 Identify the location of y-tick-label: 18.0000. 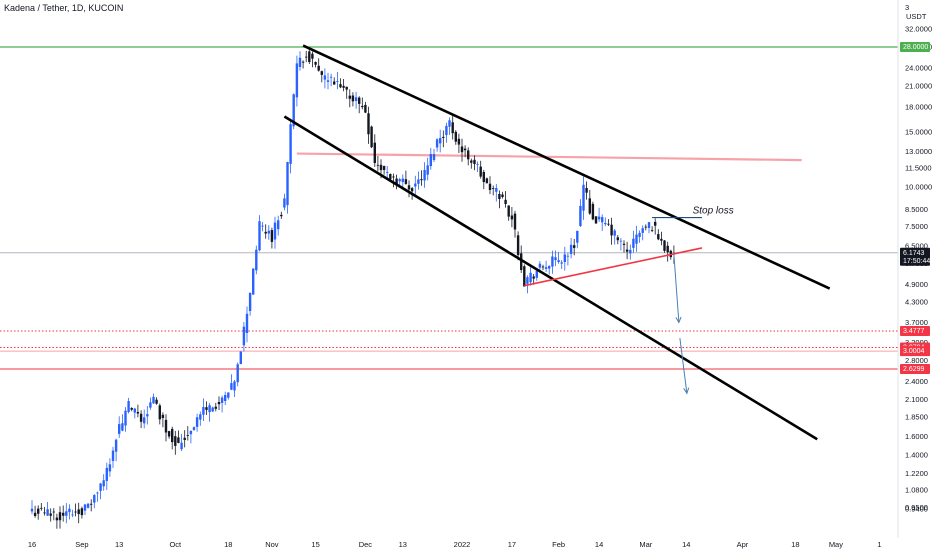
(918, 107).